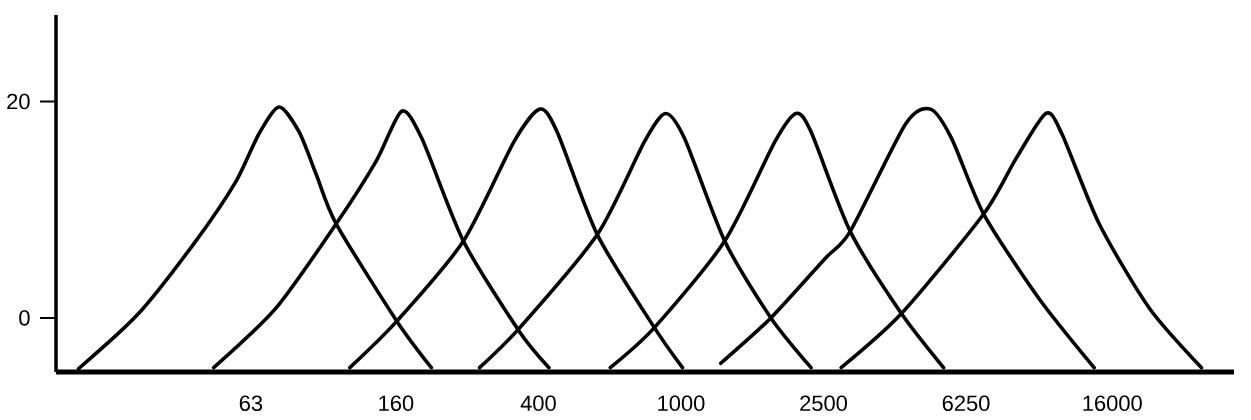 The width and height of the screenshot is (1251, 420). I want to click on x-tick-label: 6250, so click(966, 403).